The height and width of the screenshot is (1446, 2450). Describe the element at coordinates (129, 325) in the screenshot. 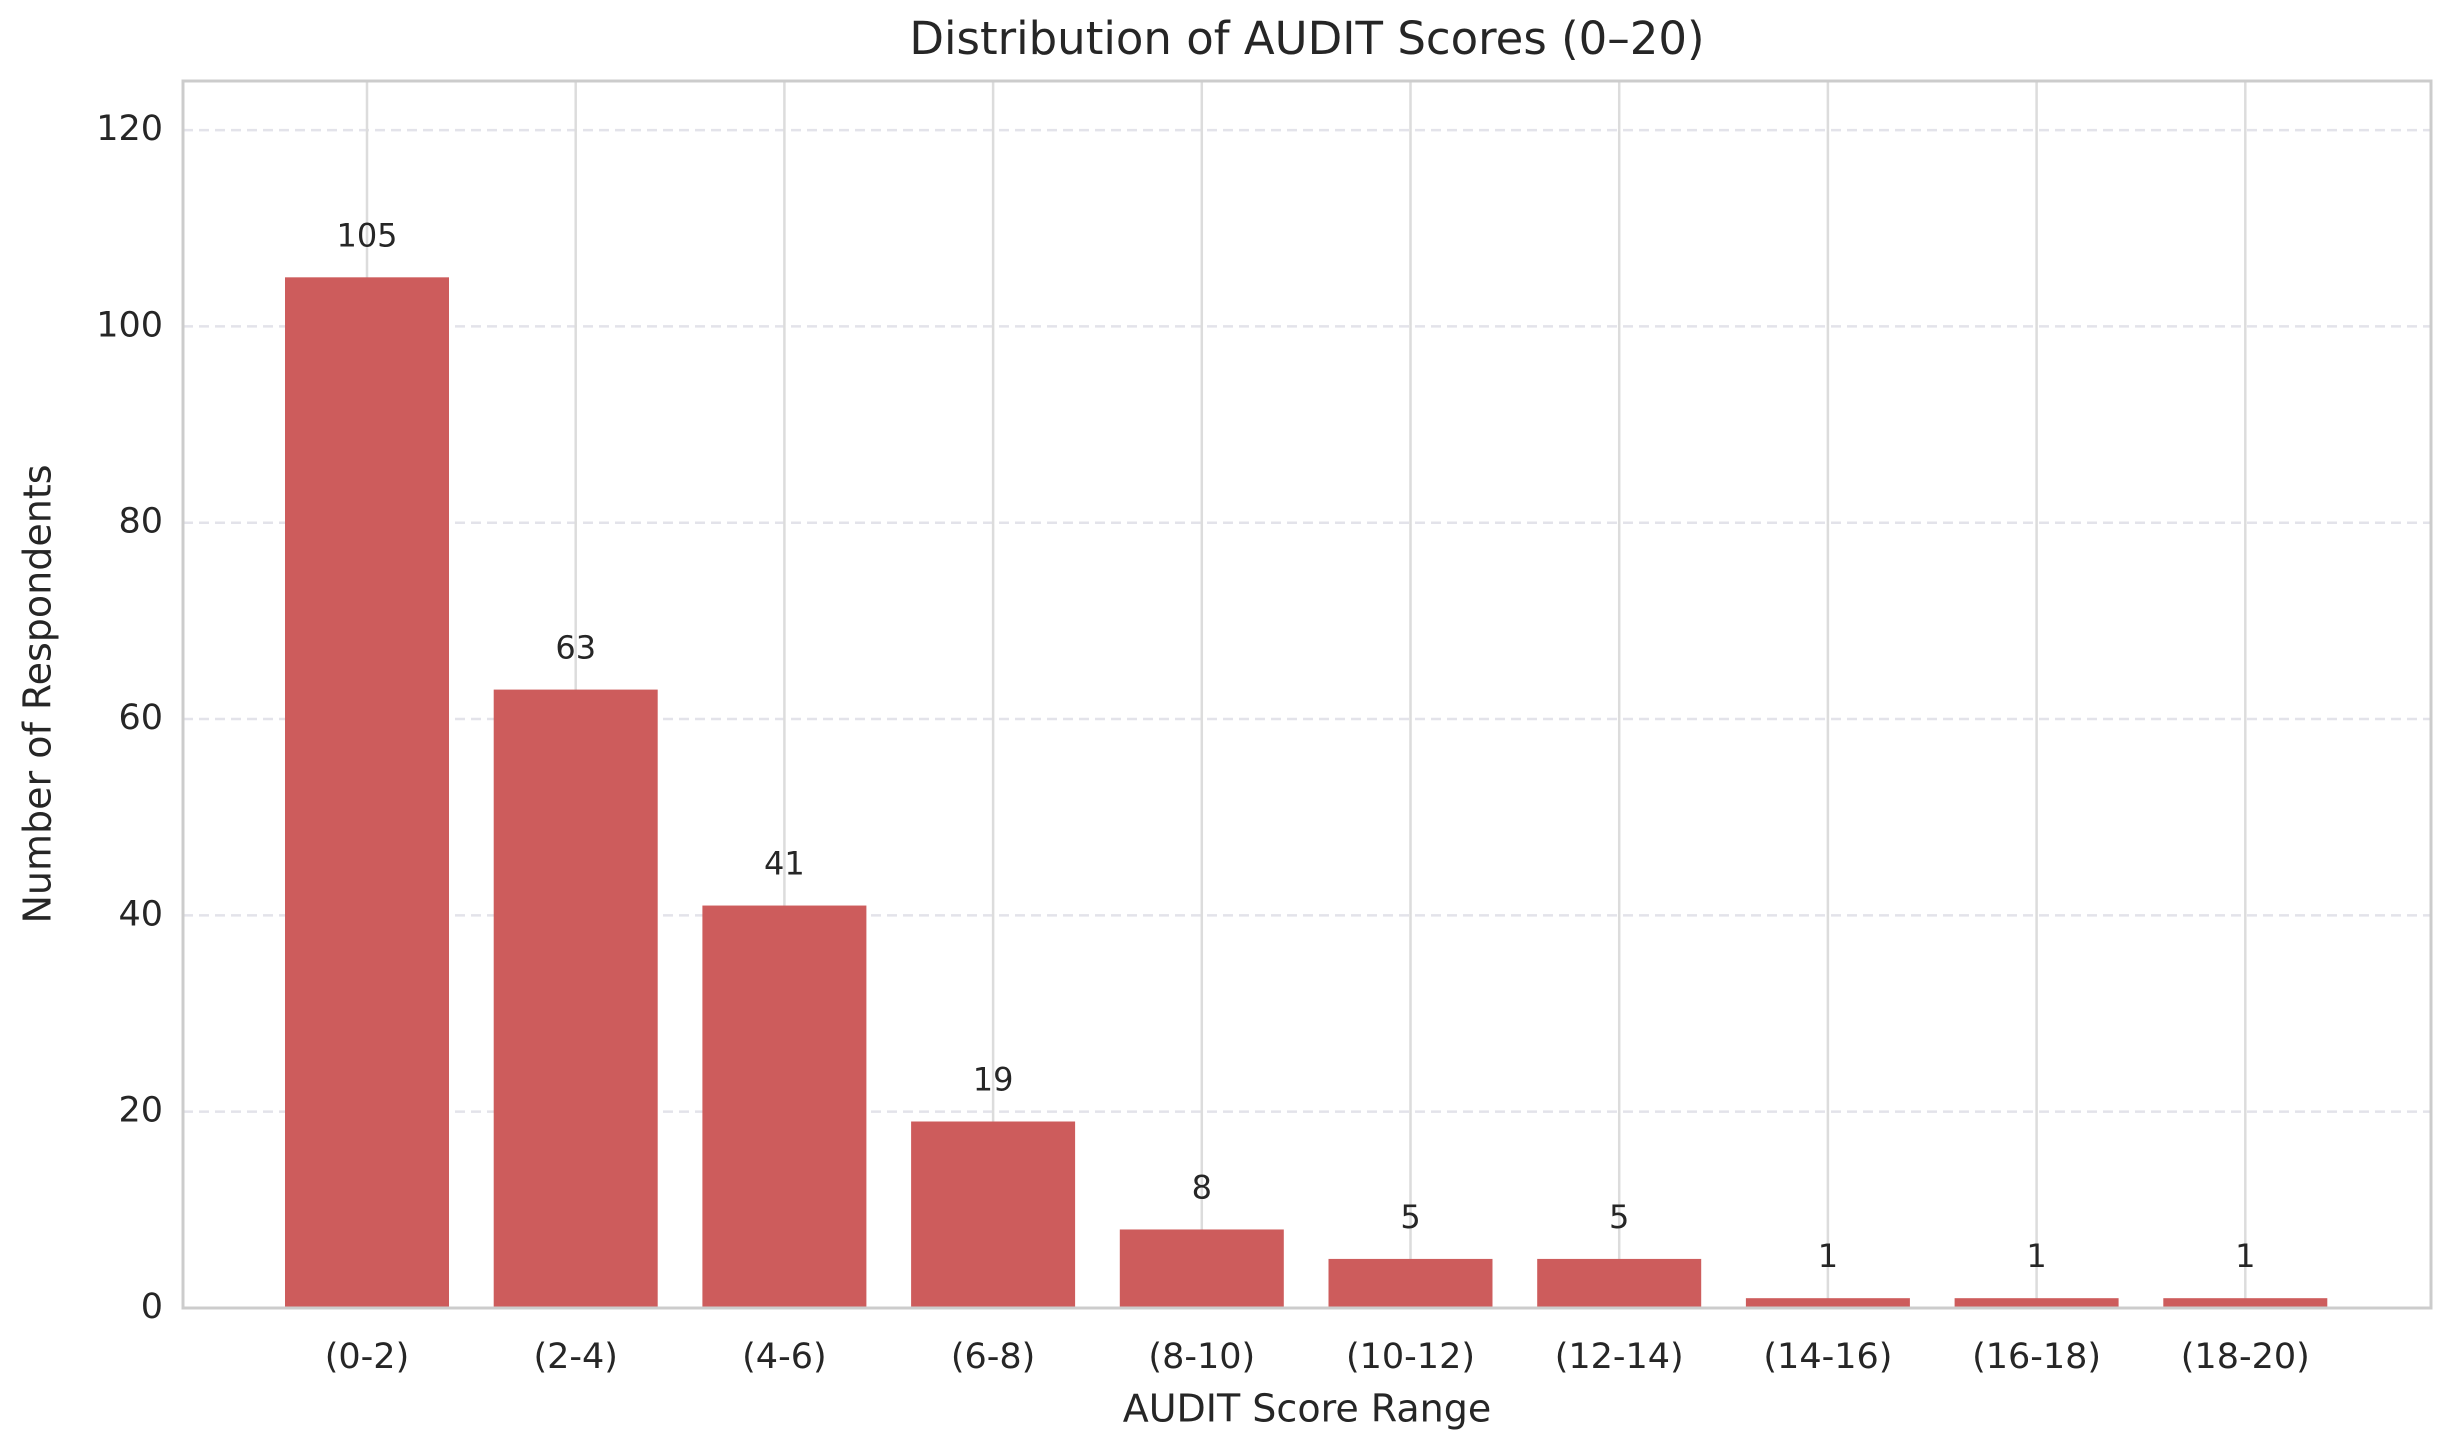

I see `y-tick-label: 100` at that location.